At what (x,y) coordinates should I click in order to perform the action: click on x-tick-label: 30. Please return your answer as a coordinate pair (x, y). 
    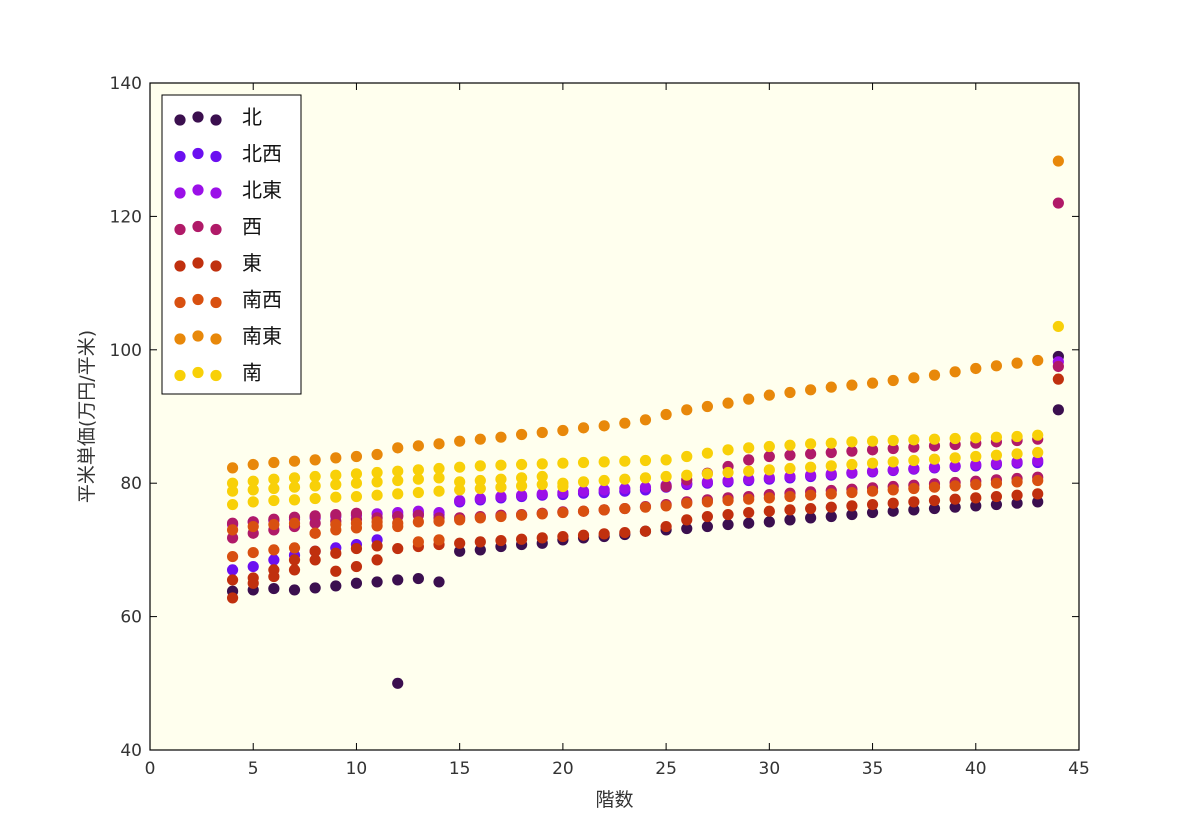
    Looking at the image, I should click on (770, 769).